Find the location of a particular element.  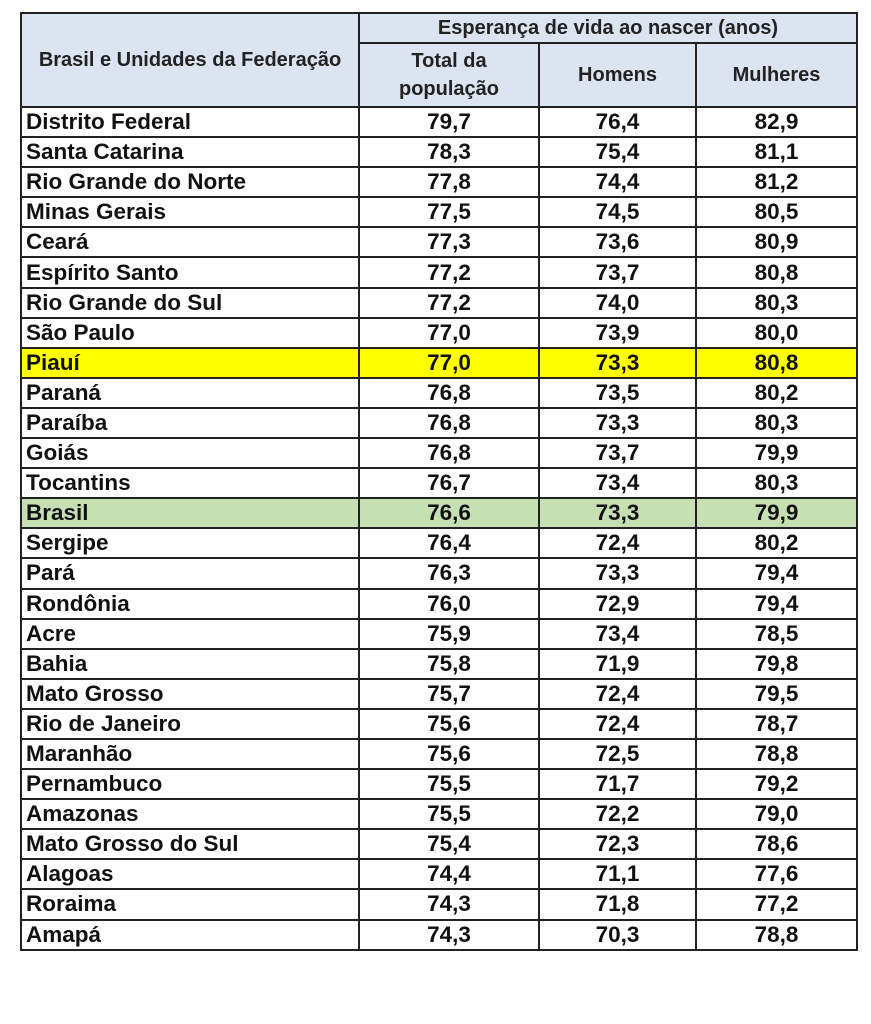

cell-homens: 73,6 is located at coordinates (617, 242).